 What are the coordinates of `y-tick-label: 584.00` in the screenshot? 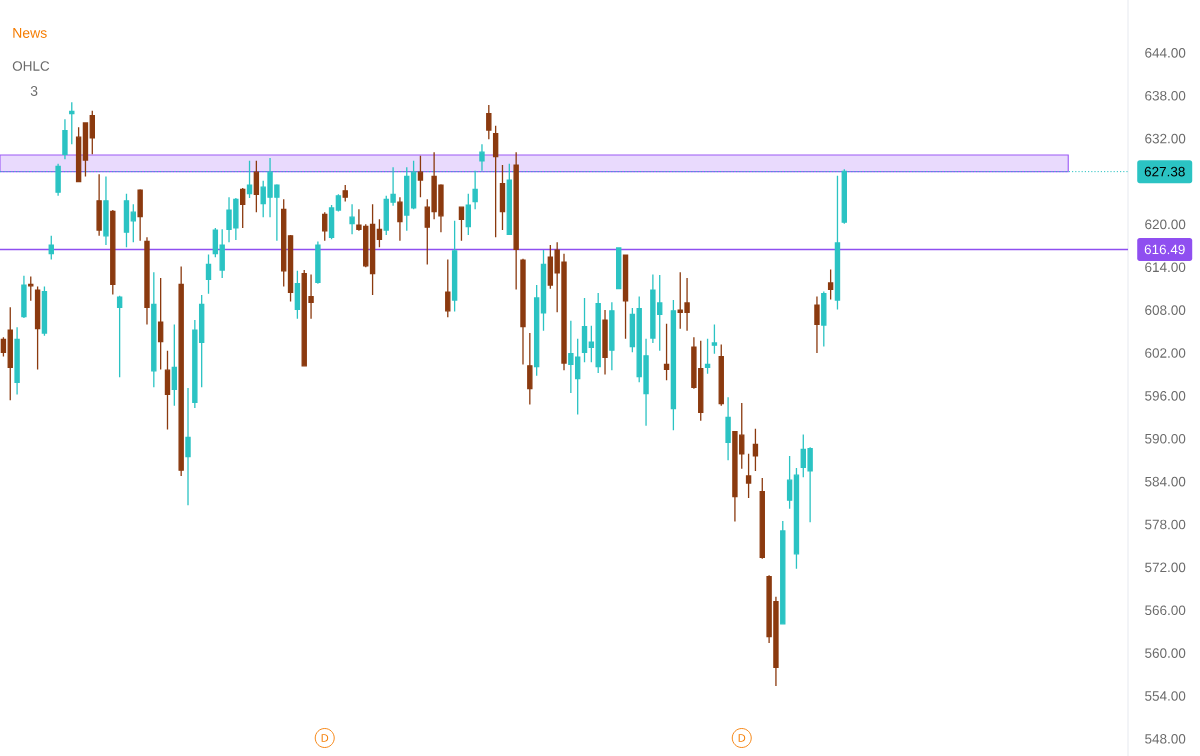 It's located at (1165, 481).